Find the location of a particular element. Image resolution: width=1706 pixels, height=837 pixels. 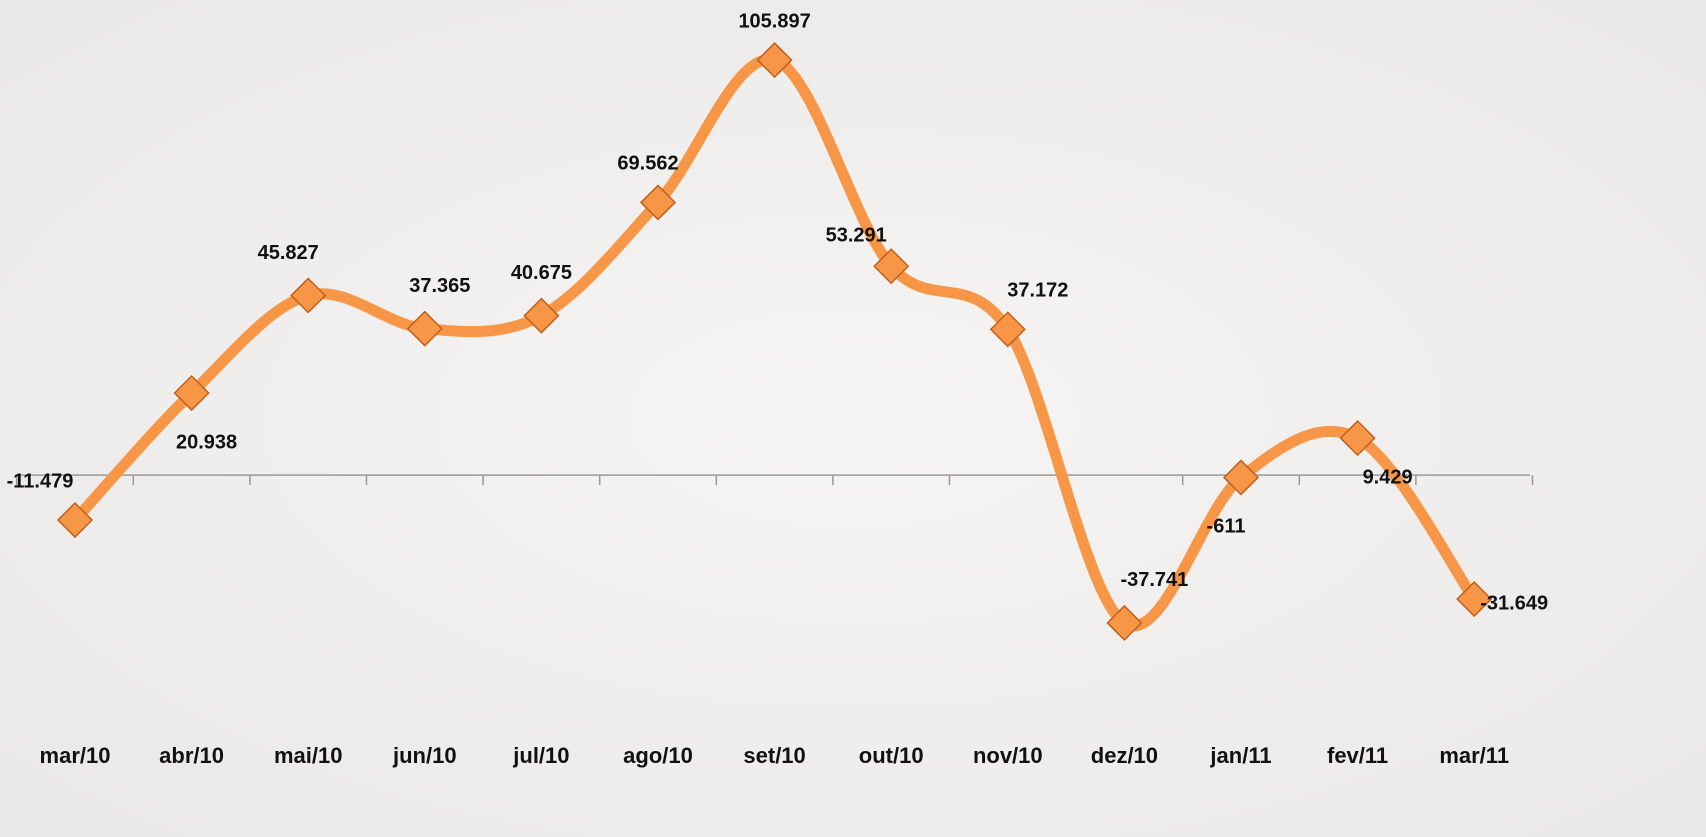

x-tick-label: ago/10 is located at coordinates (658, 755).